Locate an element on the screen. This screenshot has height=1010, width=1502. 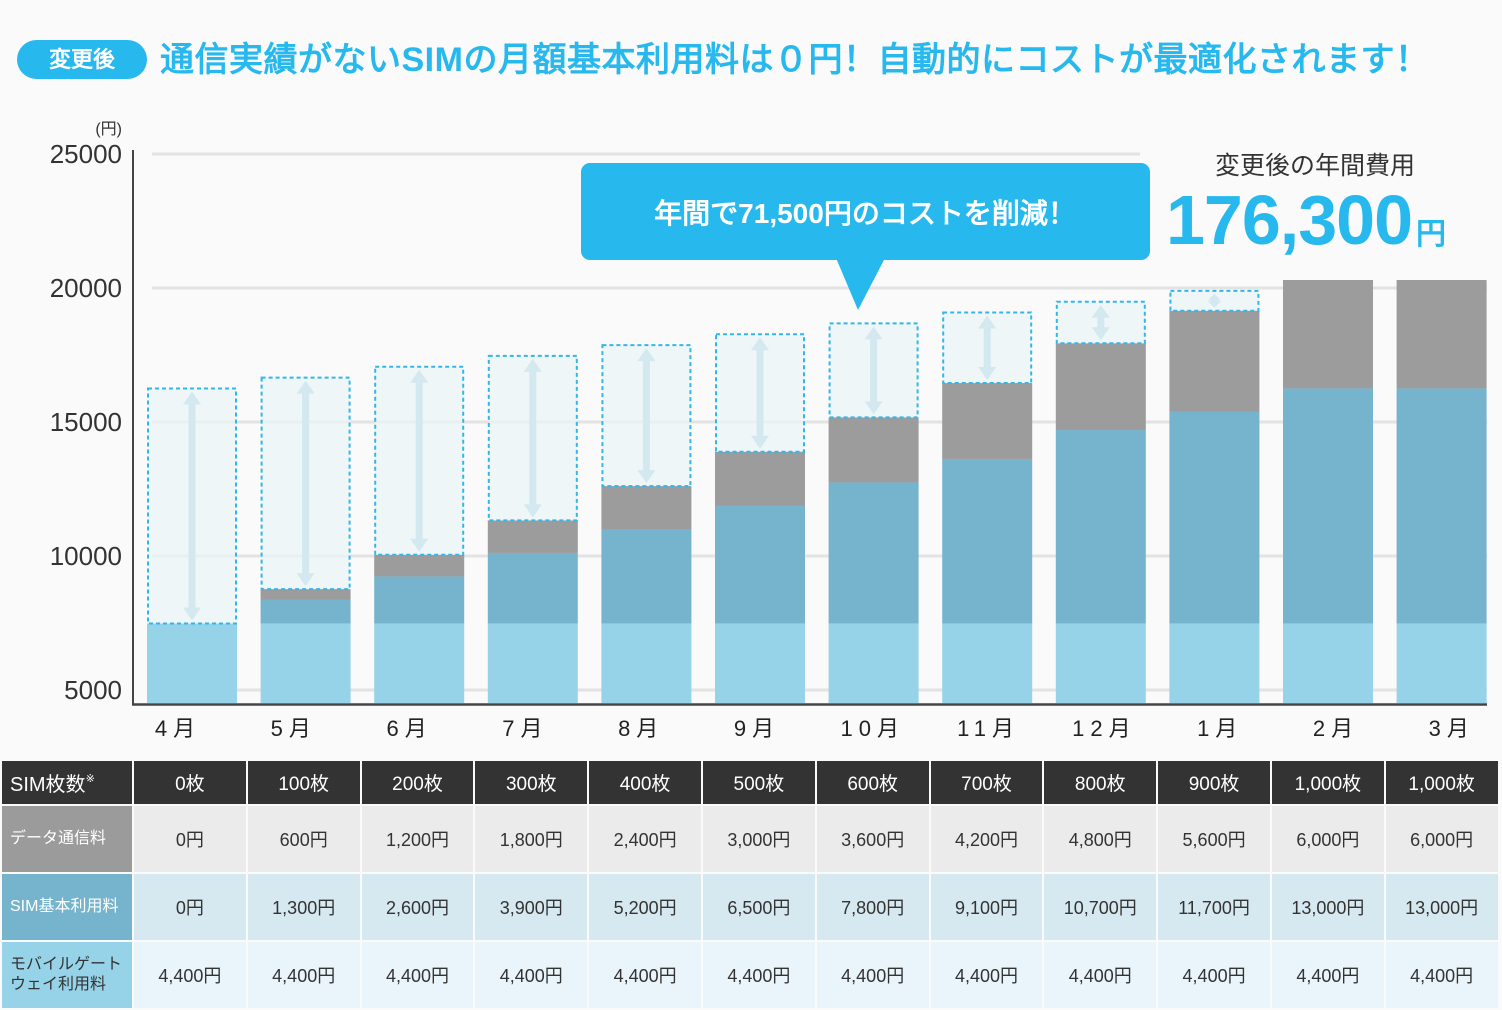
sim-count-cell: 400枚 is located at coordinates (645, 782).